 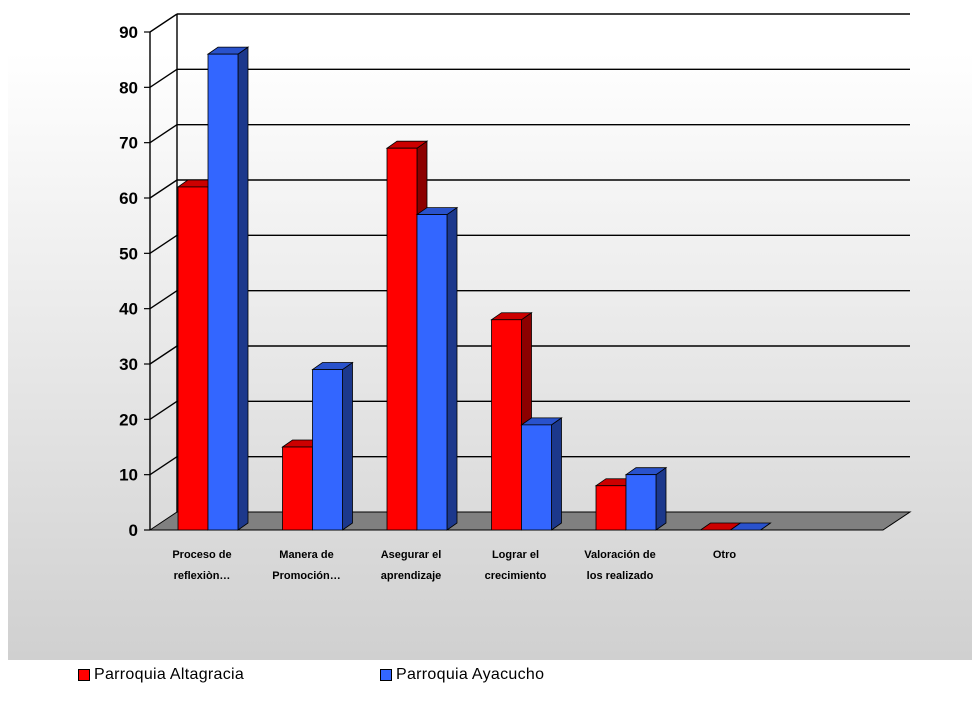 I want to click on x-category-label: Otro, so click(x=725, y=555).